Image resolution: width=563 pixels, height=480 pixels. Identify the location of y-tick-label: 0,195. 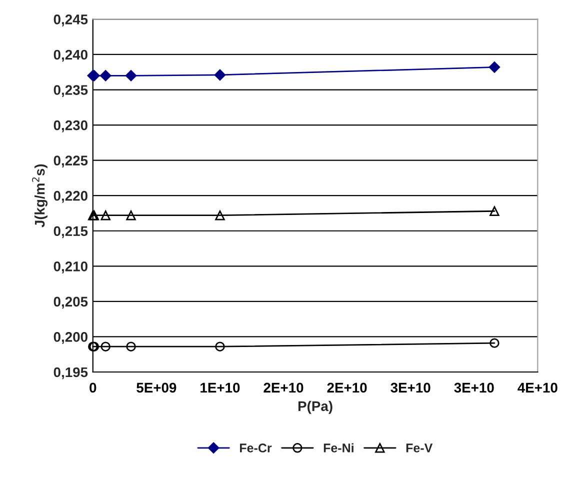
(71, 373).